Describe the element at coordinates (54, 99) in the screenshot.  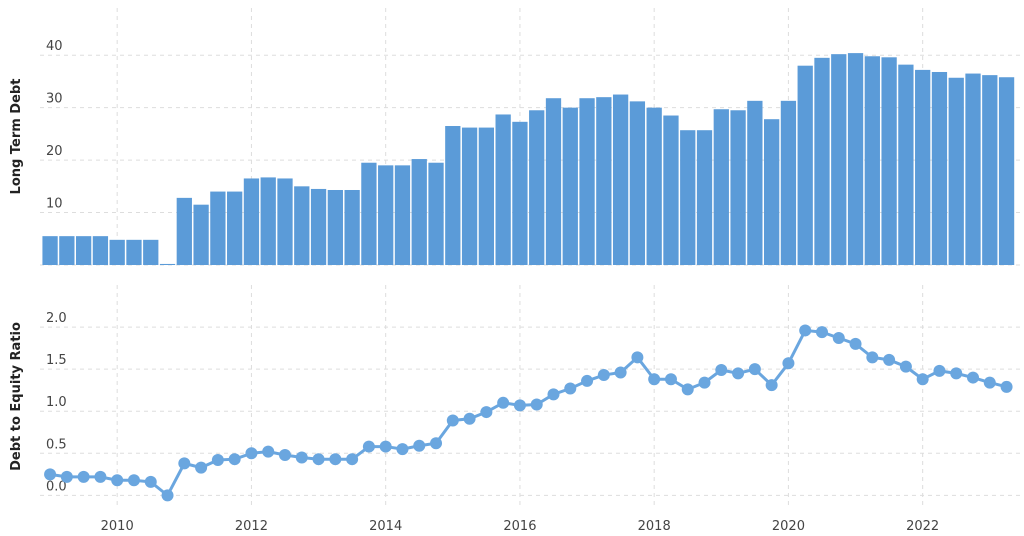
I see `y-tick-label: 30` at that location.